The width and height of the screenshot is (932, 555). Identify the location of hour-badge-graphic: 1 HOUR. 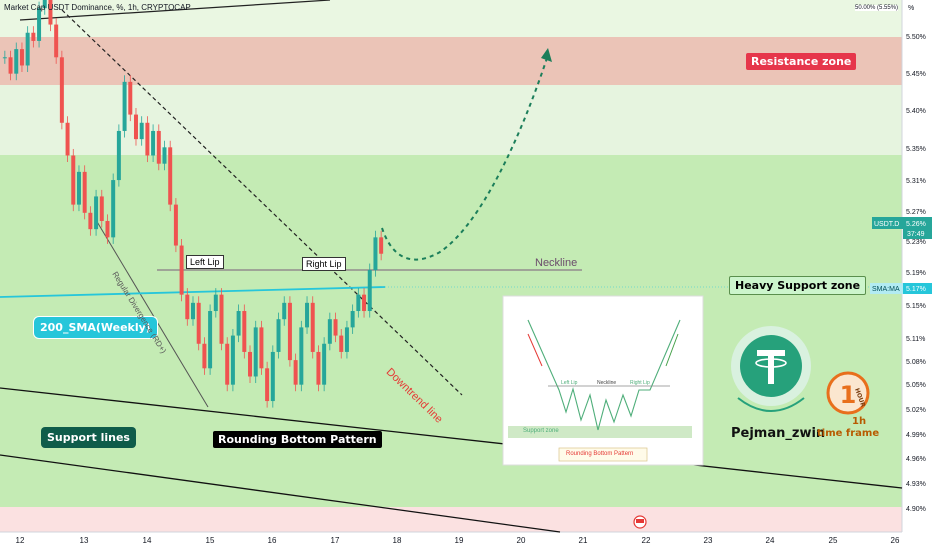
(848, 393).